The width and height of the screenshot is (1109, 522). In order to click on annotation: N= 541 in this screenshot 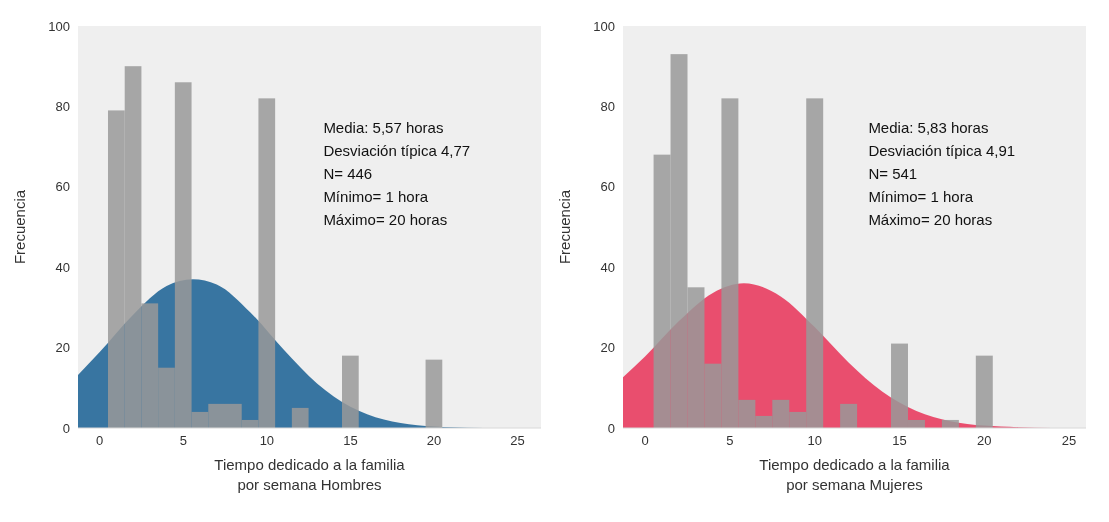, I will do `click(893, 174)`.